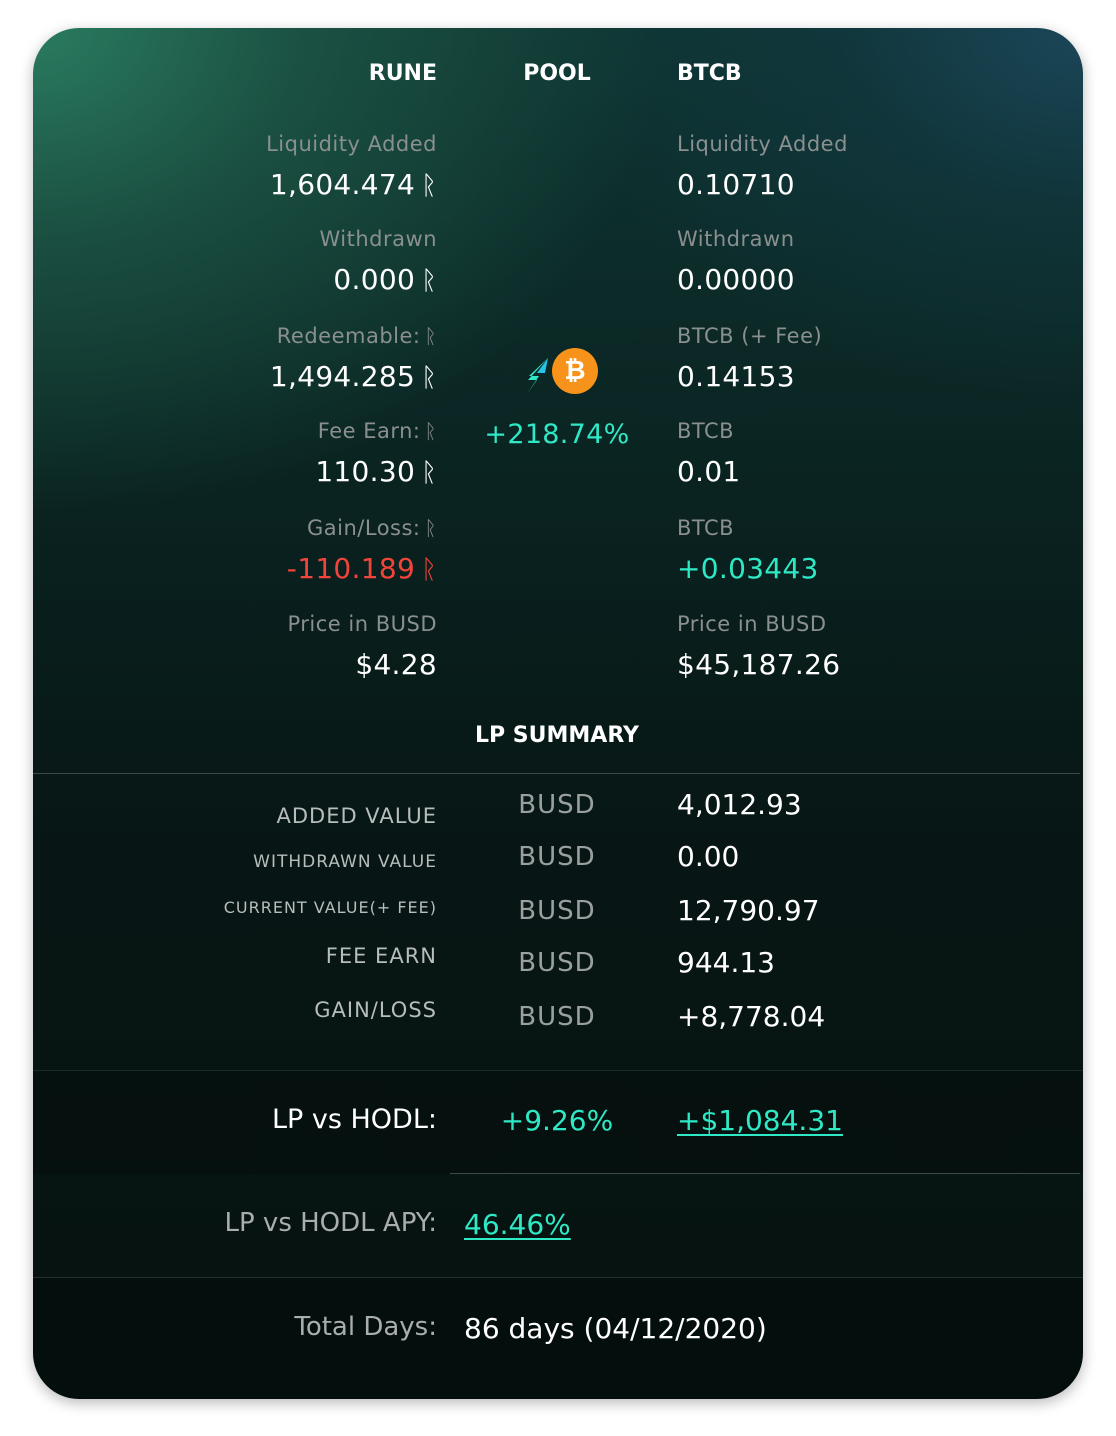 This screenshot has width=1116, height=1436. Describe the element at coordinates (750, 336) in the screenshot. I see `btcb-fee-label: BTCB (+ Fee)` at that location.